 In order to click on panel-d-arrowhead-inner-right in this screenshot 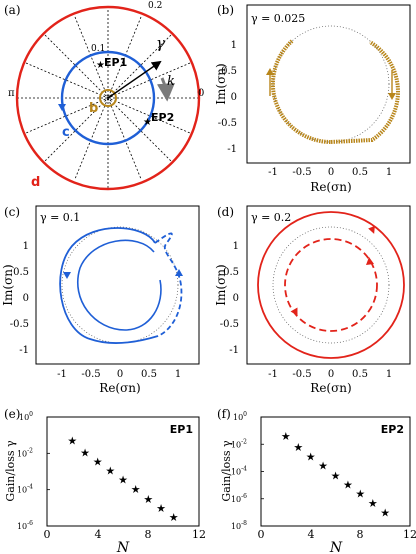, I will do `click(370, 261)`.